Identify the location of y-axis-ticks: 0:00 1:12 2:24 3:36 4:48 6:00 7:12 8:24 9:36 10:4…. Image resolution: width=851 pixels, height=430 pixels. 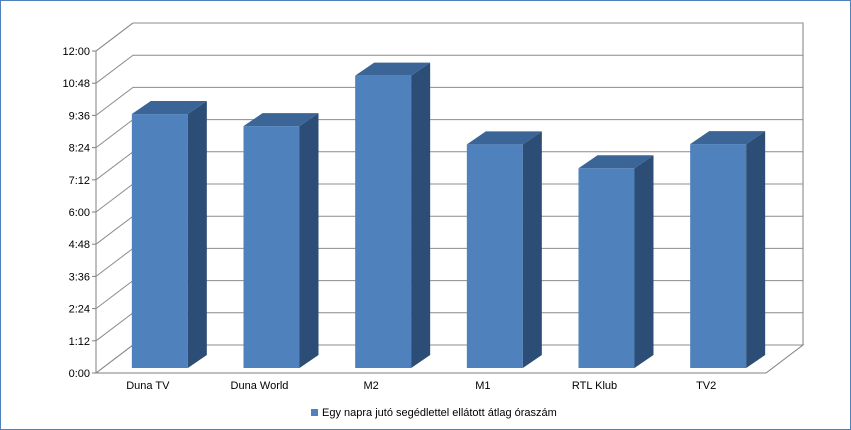
(79, 213).